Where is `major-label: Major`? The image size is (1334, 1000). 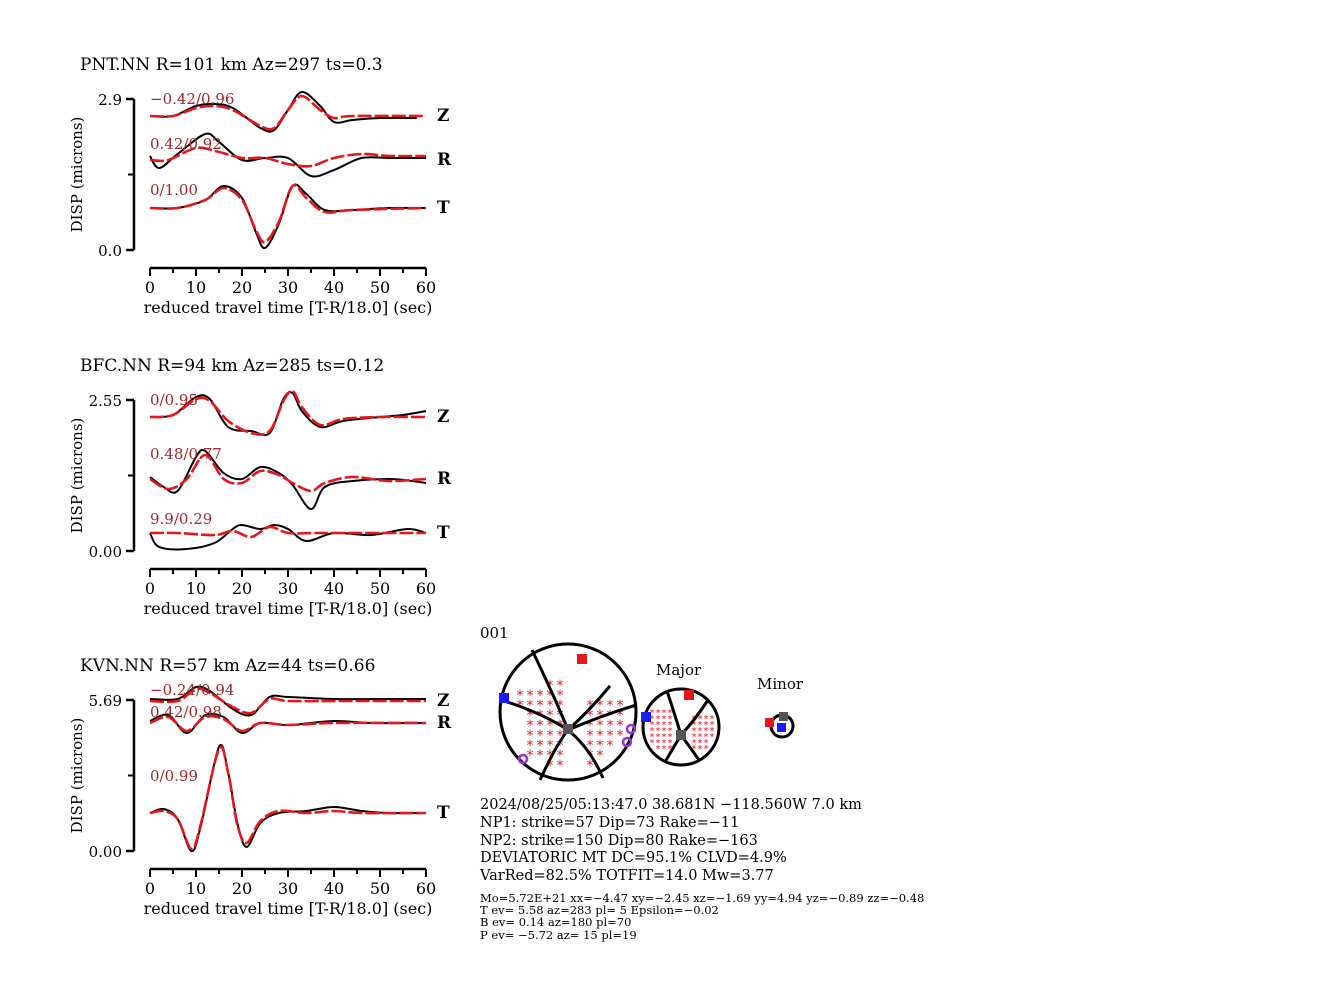 major-label: Major is located at coordinates (679, 670).